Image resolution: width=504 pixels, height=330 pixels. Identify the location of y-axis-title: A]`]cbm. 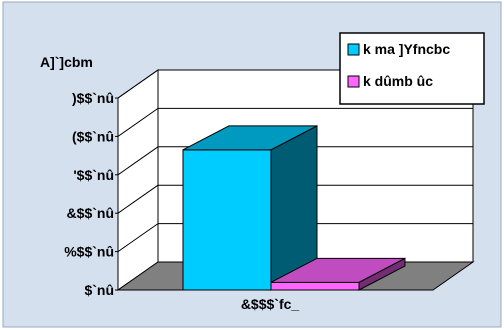
(66, 62).